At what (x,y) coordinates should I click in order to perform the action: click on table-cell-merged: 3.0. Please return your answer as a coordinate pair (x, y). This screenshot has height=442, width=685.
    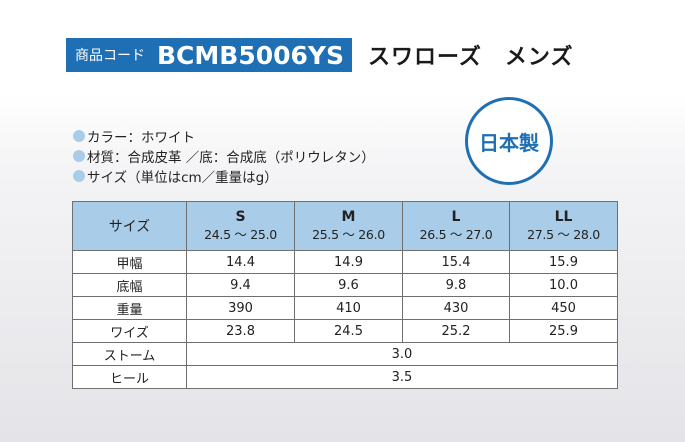
    Looking at the image, I should click on (402, 354).